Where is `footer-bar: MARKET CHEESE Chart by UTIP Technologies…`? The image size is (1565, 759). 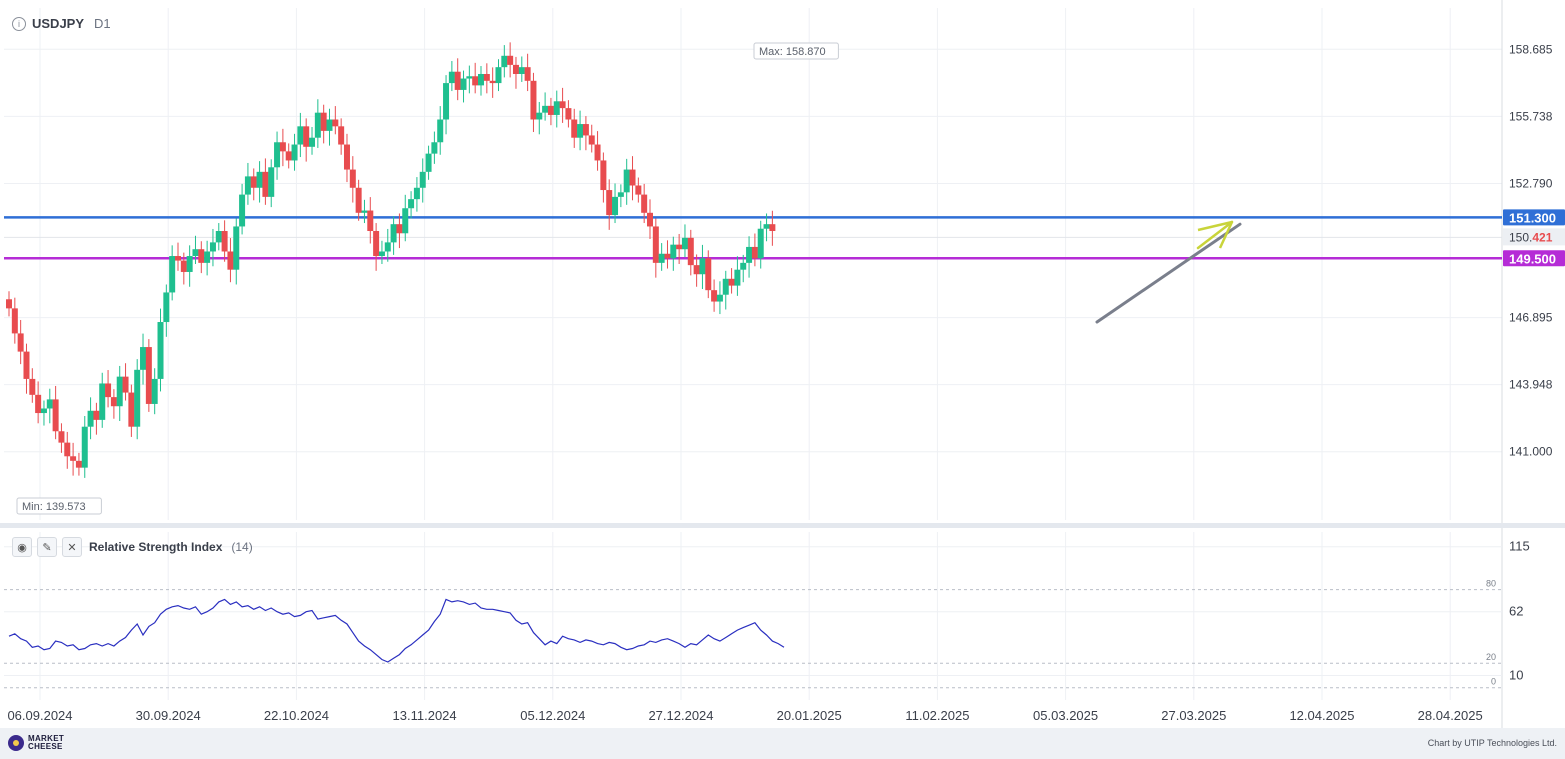
footer-bar: MARKET CHEESE Chart by UTIP Technologies… is located at coordinates (782, 743).